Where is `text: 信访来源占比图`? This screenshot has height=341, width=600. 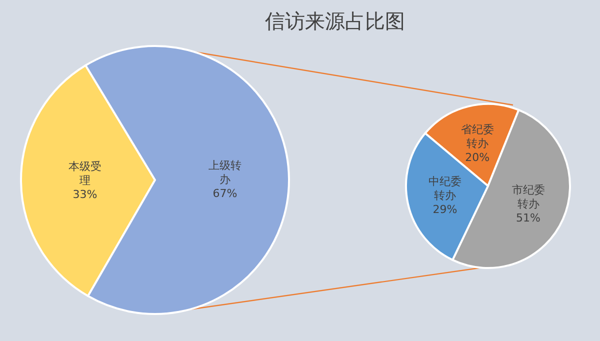 text: 信访来源占比图 is located at coordinates (335, 21).